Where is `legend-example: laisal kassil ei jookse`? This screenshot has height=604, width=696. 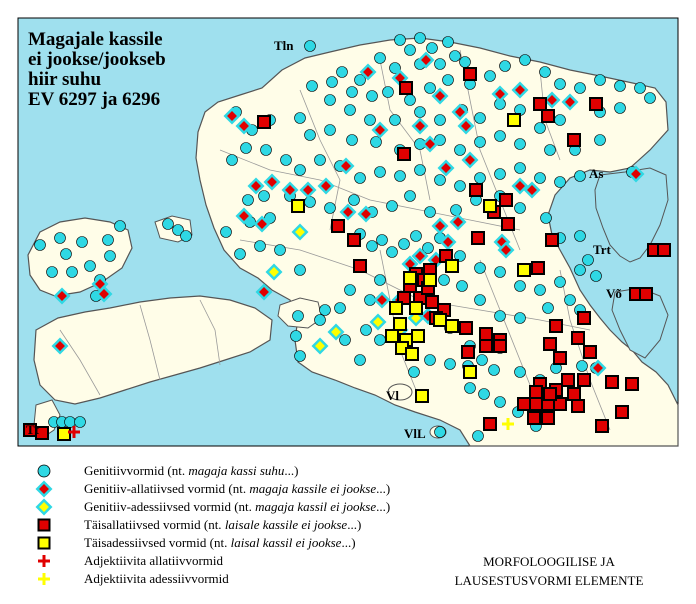 legend-example: laisal kassil ei jookse is located at coordinates (286, 542).